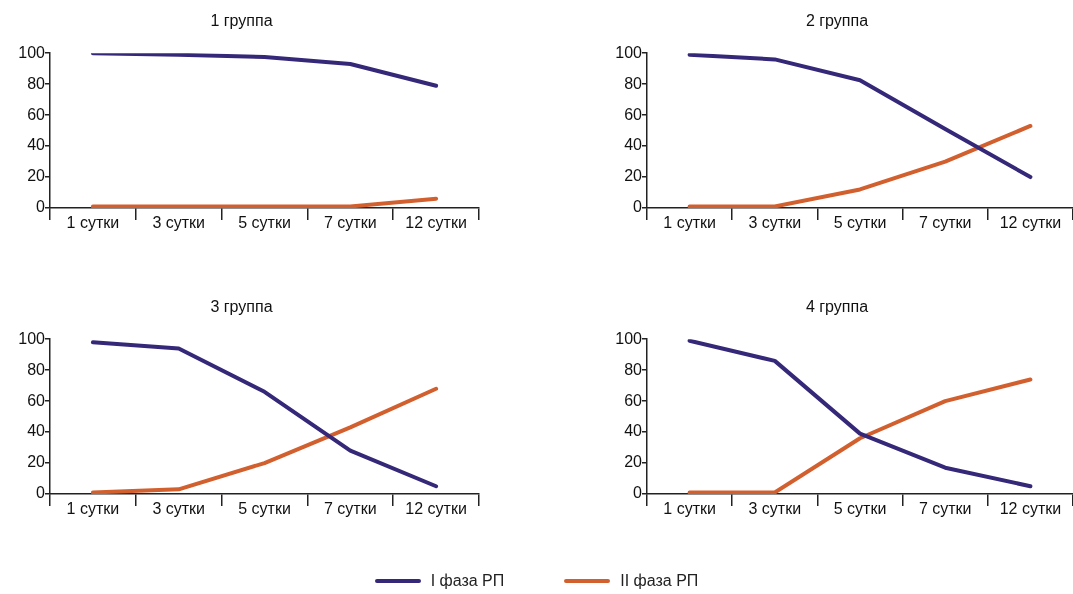 The width and height of the screenshot is (1073, 594). What do you see at coordinates (241, 21) in the screenshot?
I see `chart-title: 1 группа` at bounding box center [241, 21].